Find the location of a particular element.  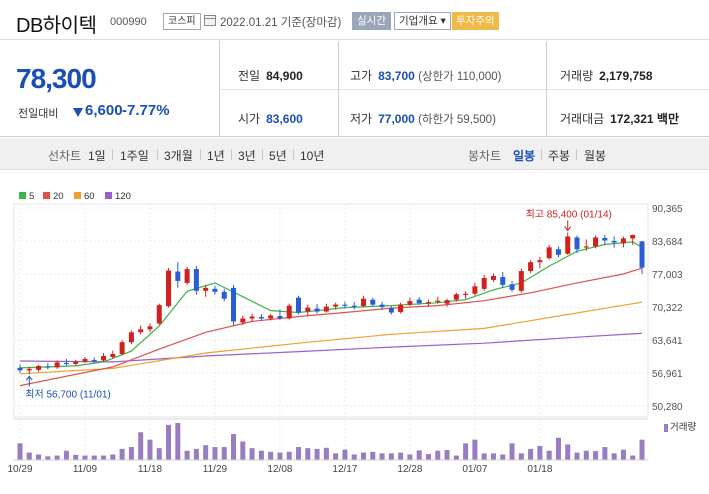

period-3y: 3년 is located at coordinates (247, 156).